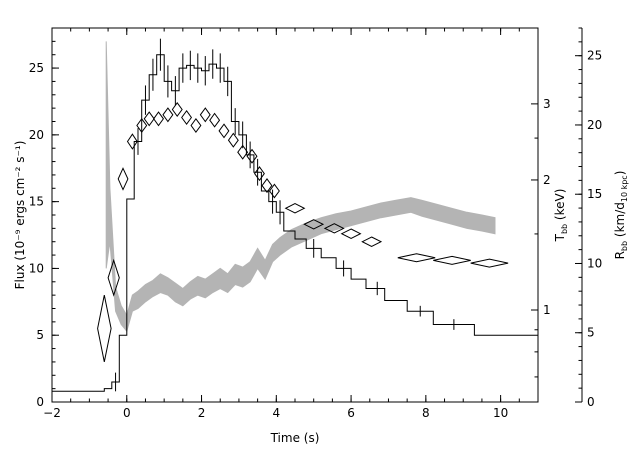  I want to click on x-tick-label: 0, so click(127, 413).